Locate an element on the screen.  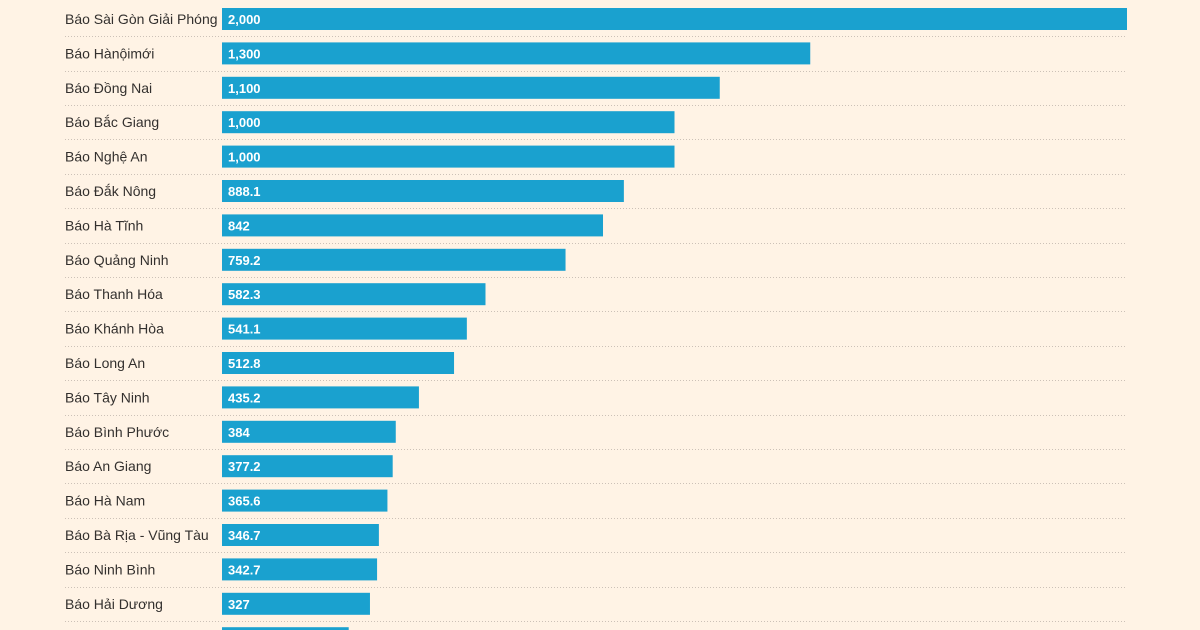
category-label: Báo Quảng Ninh is located at coordinates (117, 260).